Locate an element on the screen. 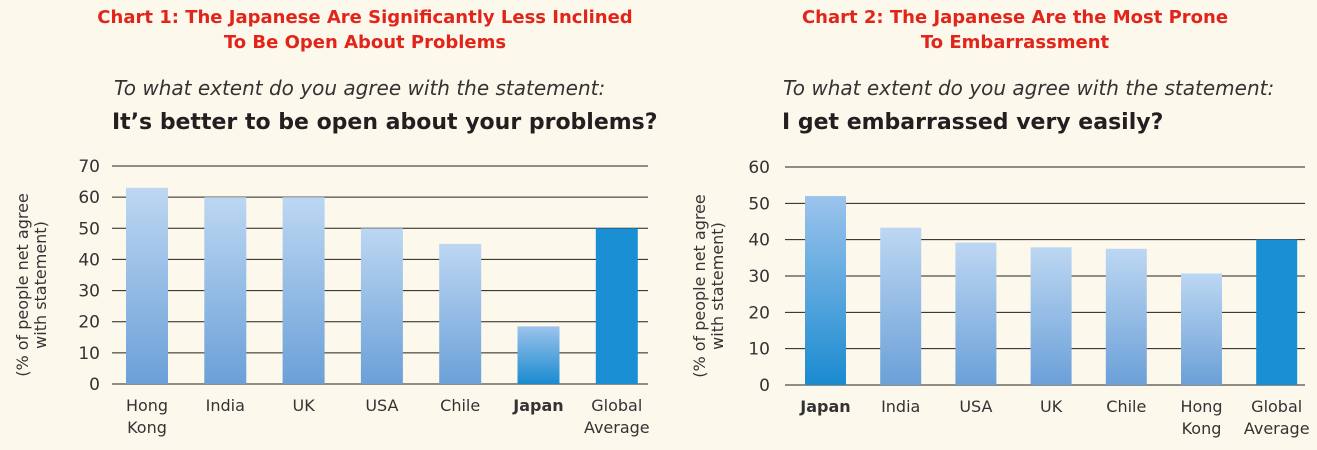  chart2-category-label: India is located at coordinates (900, 406).